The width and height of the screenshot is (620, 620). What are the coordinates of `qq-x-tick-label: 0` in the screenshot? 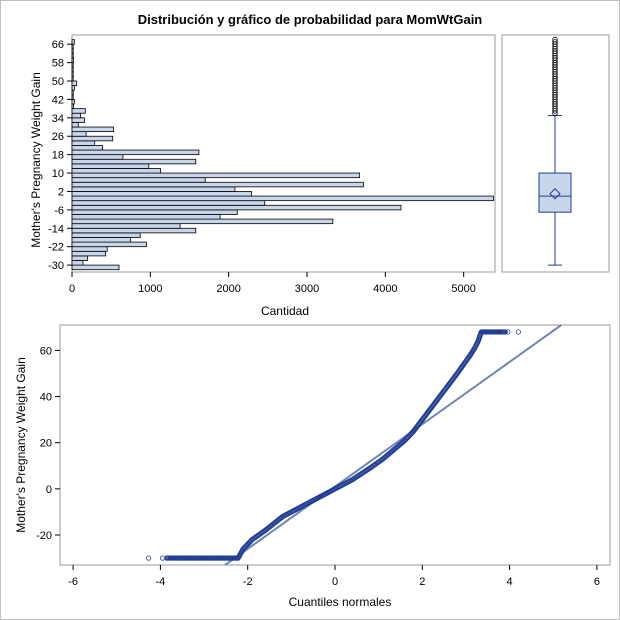 It's located at (335, 582).